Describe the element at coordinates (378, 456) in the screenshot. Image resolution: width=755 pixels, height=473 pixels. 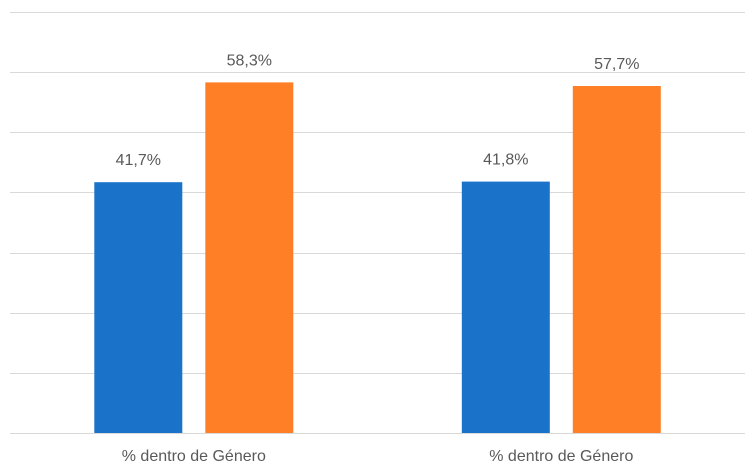
I see `x-axis: % dentro de Género % dentro de Género` at that location.